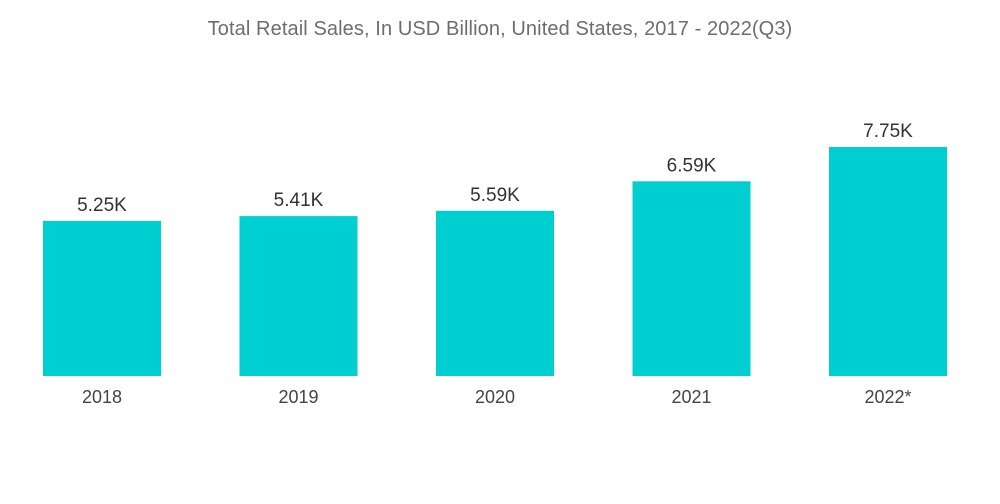 The image size is (1000, 504). I want to click on x-tick-label-2022: 2022*, so click(887, 397).